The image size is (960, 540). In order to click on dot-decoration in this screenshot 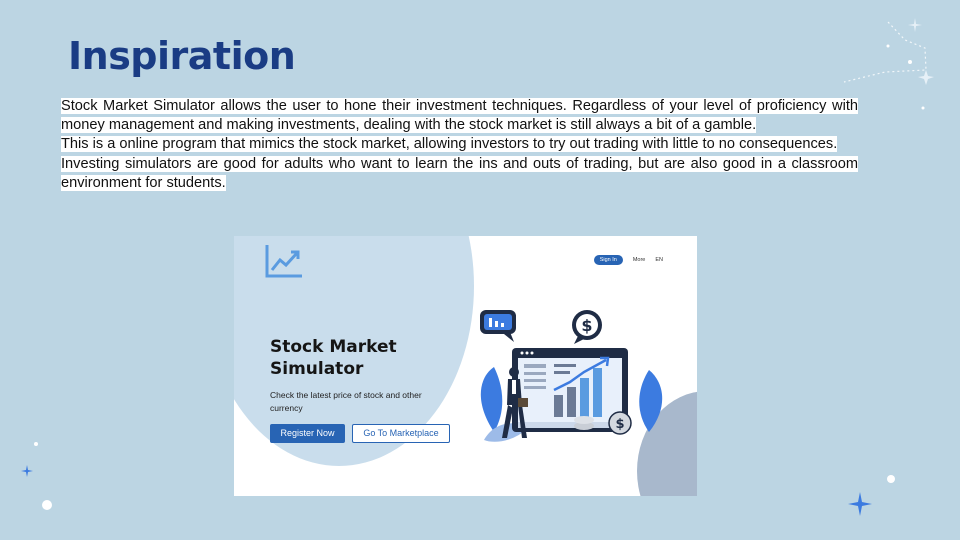, I will do `click(47, 505)`.